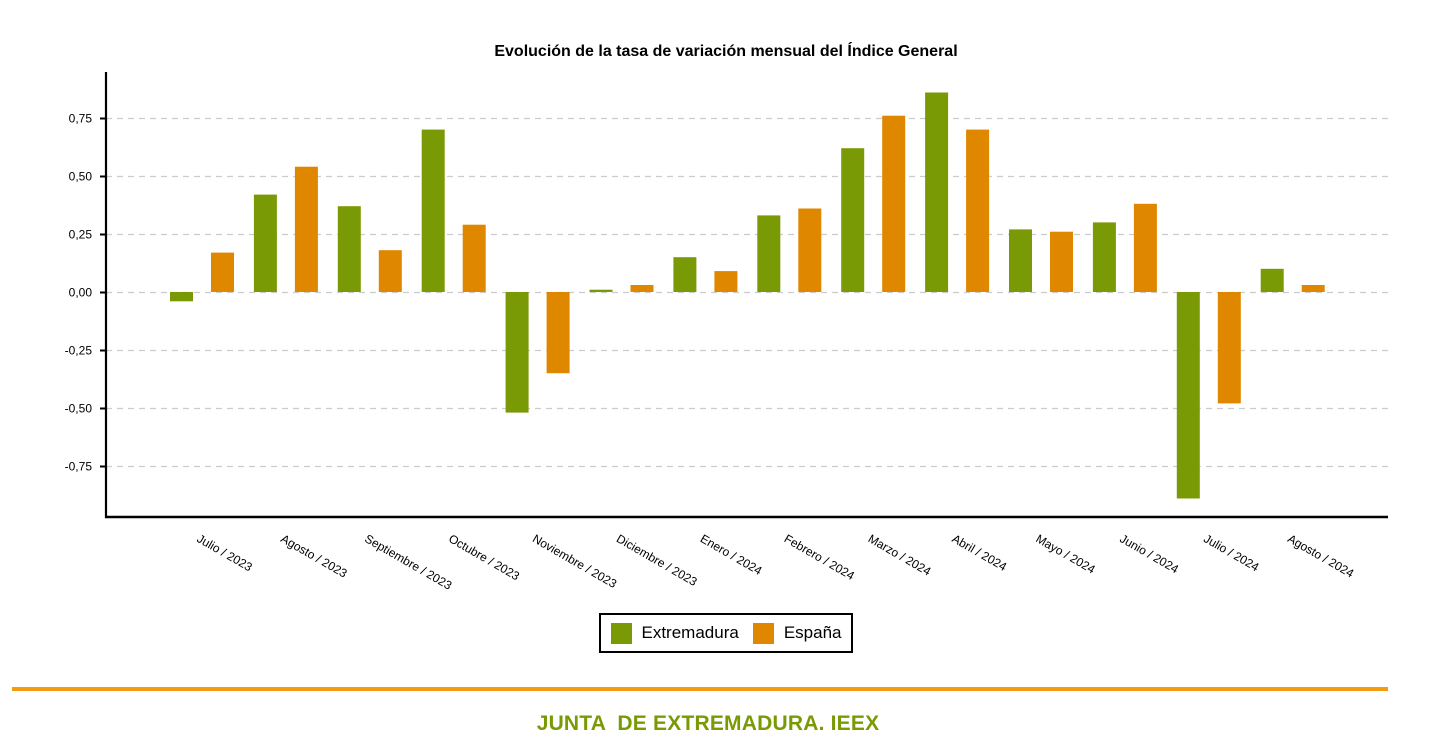 The height and width of the screenshot is (752, 1453). Describe the element at coordinates (700, 689) in the screenshot. I see `footer-divider` at that location.